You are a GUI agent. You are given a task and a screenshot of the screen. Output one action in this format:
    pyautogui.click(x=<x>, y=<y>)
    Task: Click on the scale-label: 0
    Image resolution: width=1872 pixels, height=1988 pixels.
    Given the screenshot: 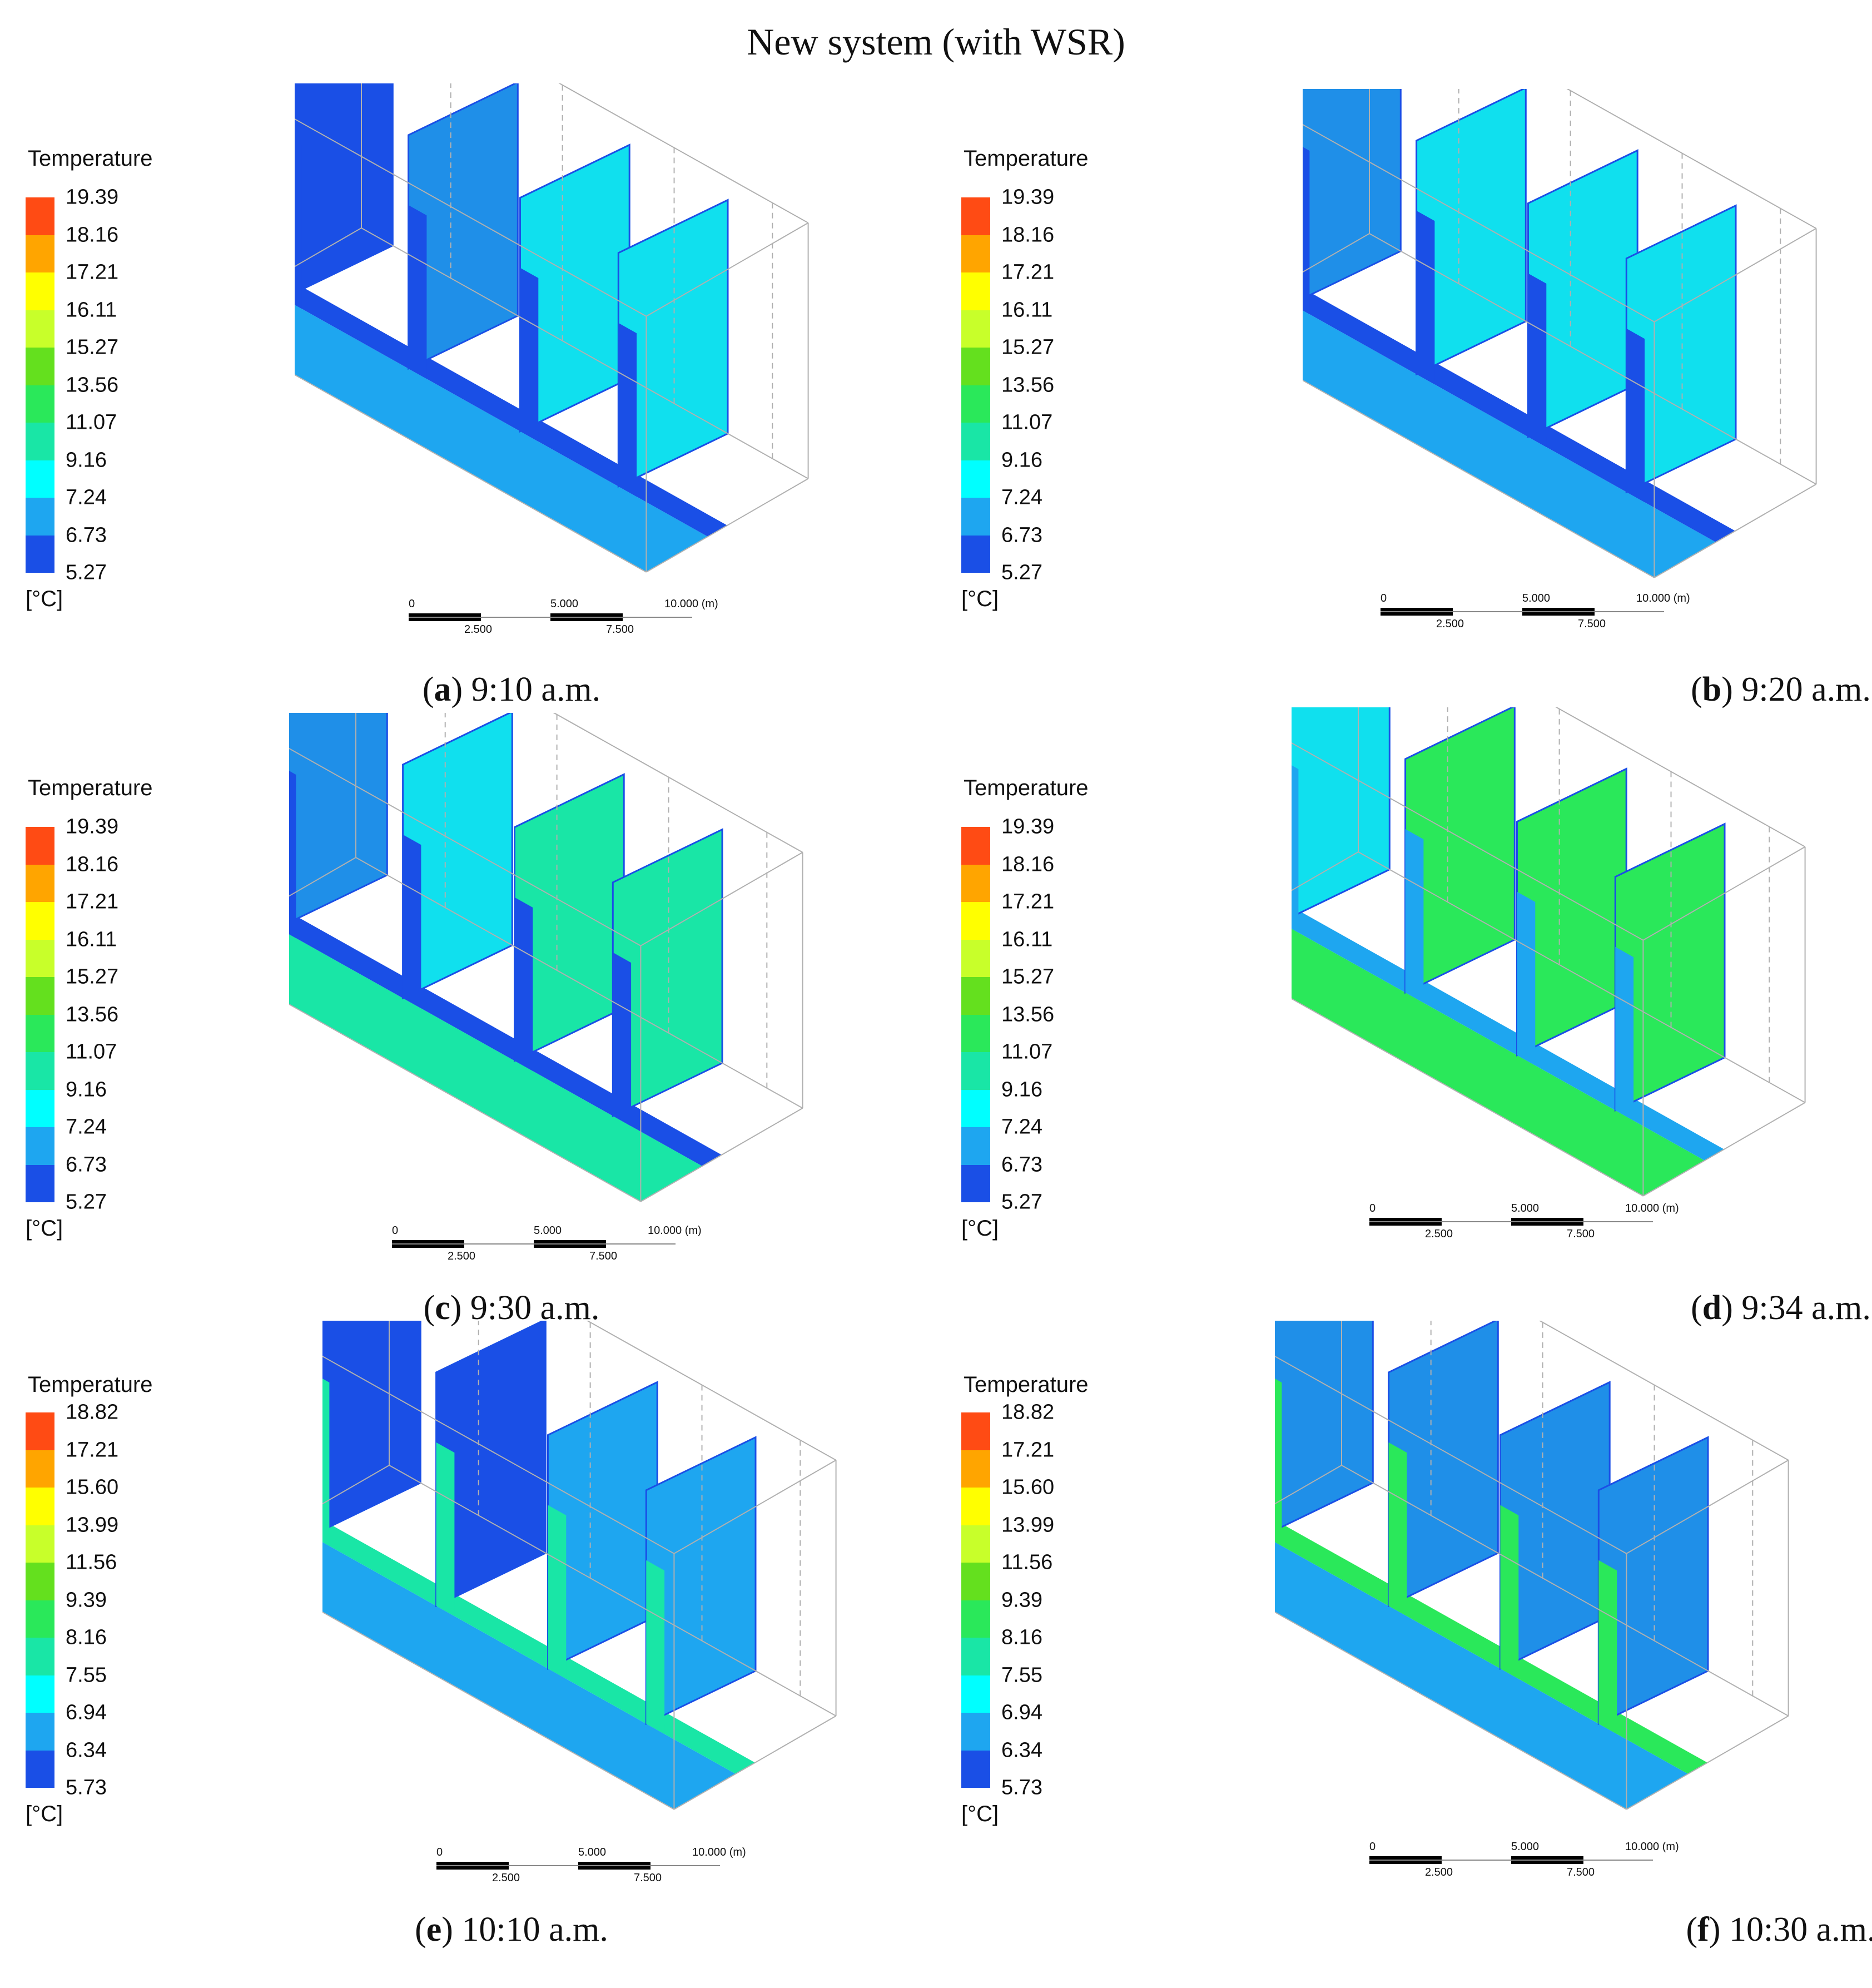 What is the action you would take?
    pyautogui.click(x=395, y=1230)
    